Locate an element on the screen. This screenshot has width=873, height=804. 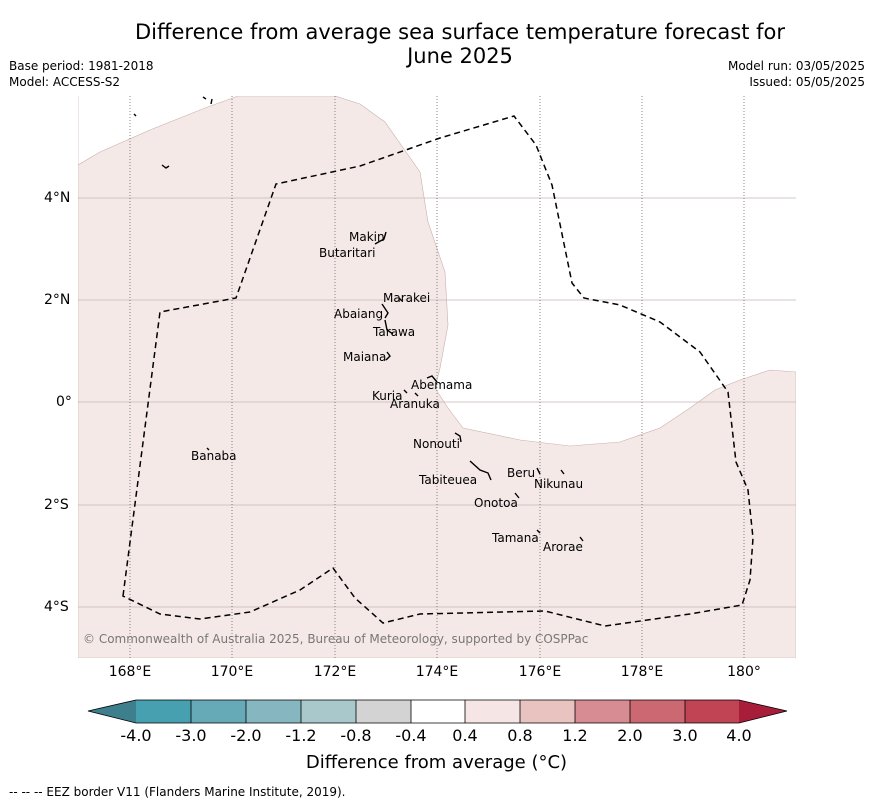
place-label-onotoa: Onotoa is located at coordinates (496, 503).